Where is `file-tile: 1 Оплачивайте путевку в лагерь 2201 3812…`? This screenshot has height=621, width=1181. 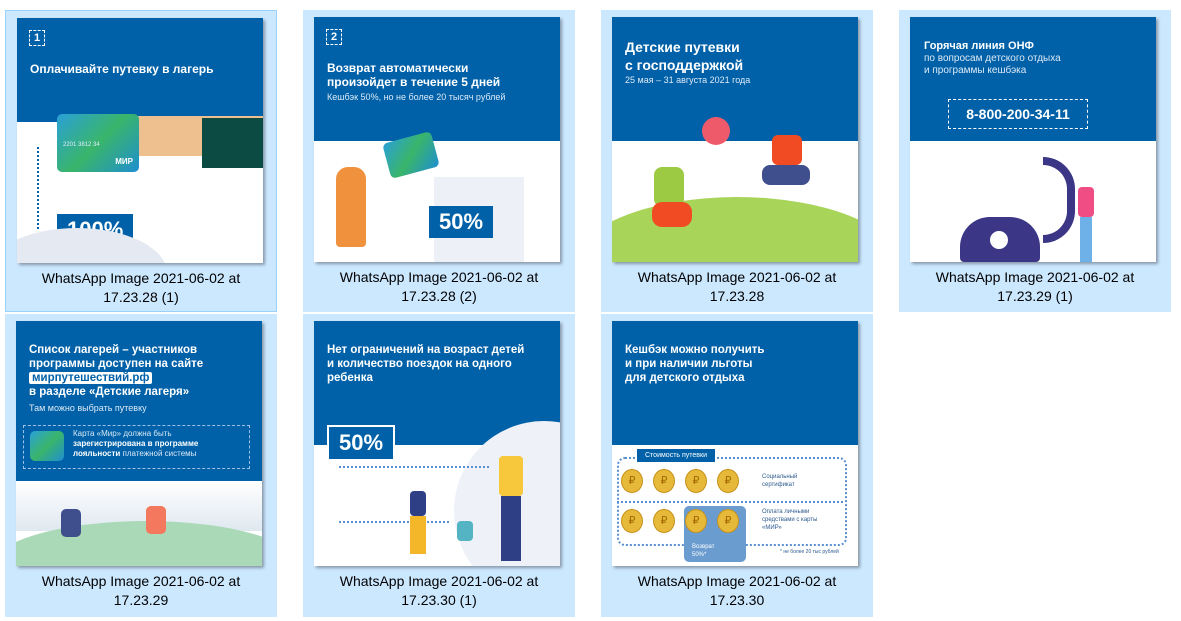 file-tile: 1 Оплачивайте путевку в лагерь 2201 3812… is located at coordinates (141, 161).